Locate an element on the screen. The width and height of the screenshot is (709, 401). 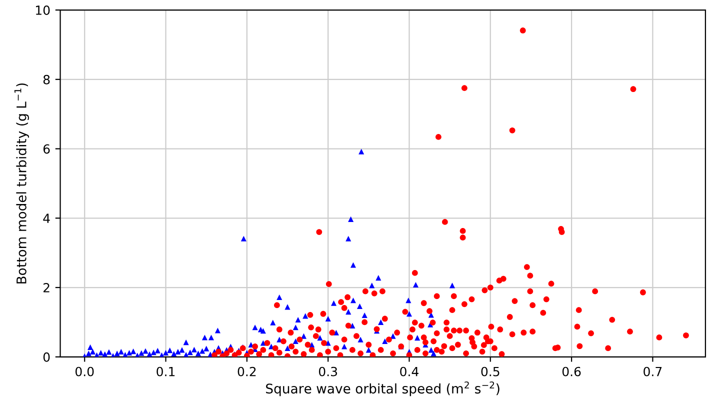
x-tick-label: 0.7 is located at coordinates (653, 371).